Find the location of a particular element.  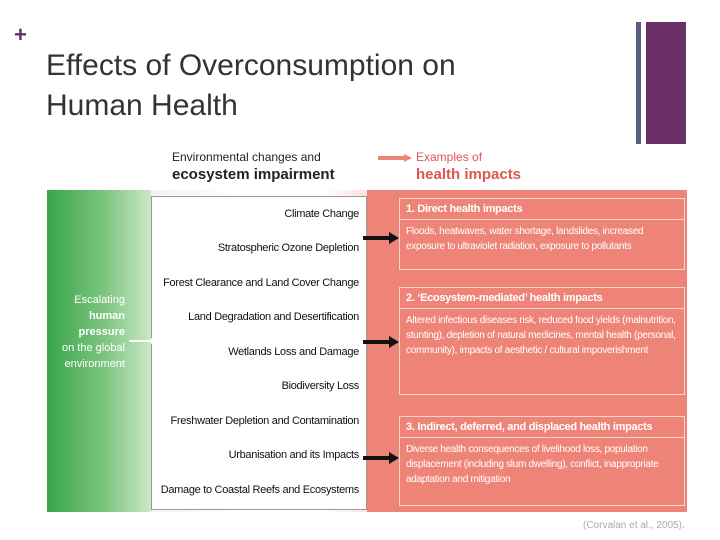

header-arrow-icon is located at coordinates (395, 158).